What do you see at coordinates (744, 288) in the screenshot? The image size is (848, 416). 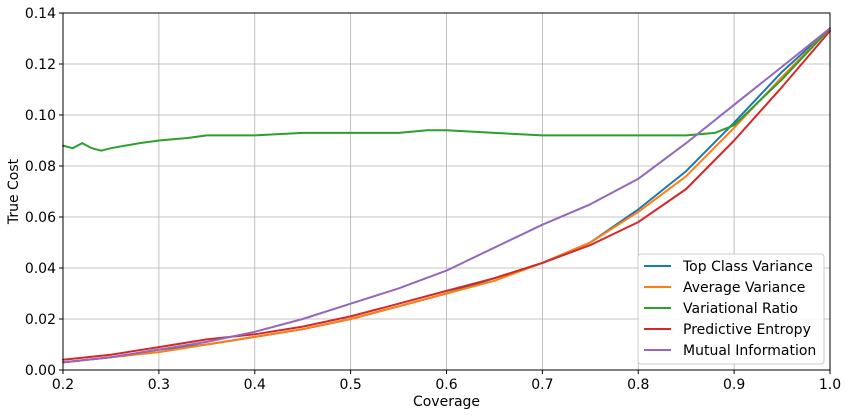 I see `legend-label: Average Variance` at bounding box center [744, 288].